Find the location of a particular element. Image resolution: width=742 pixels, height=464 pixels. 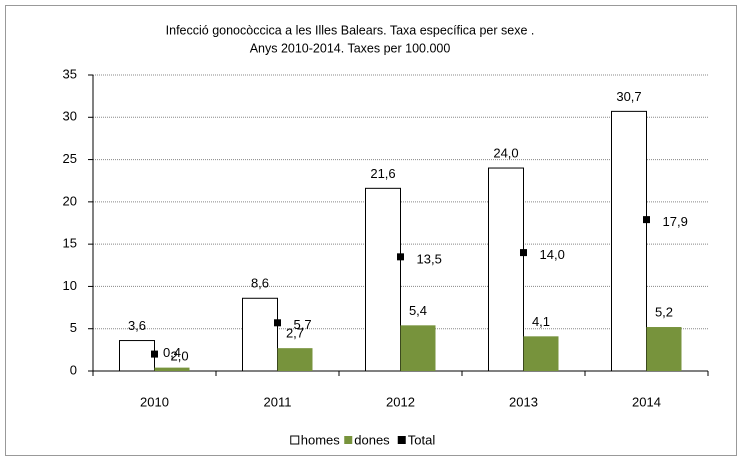

value-label: 2,0 is located at coordinates (180, 356).